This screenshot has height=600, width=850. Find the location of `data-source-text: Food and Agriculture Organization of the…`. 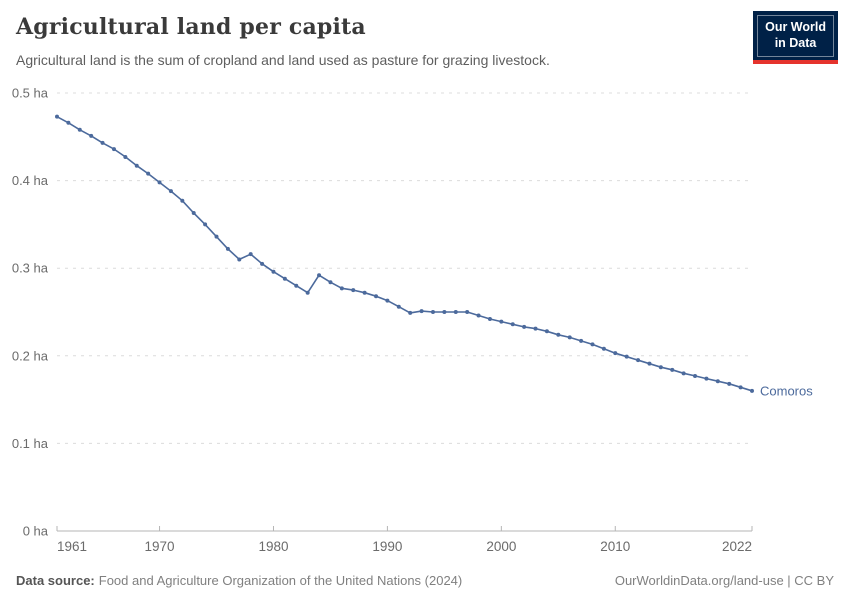

data-source-text: Food and Agriculture Organization of the… is located at coordinates (280, 580).